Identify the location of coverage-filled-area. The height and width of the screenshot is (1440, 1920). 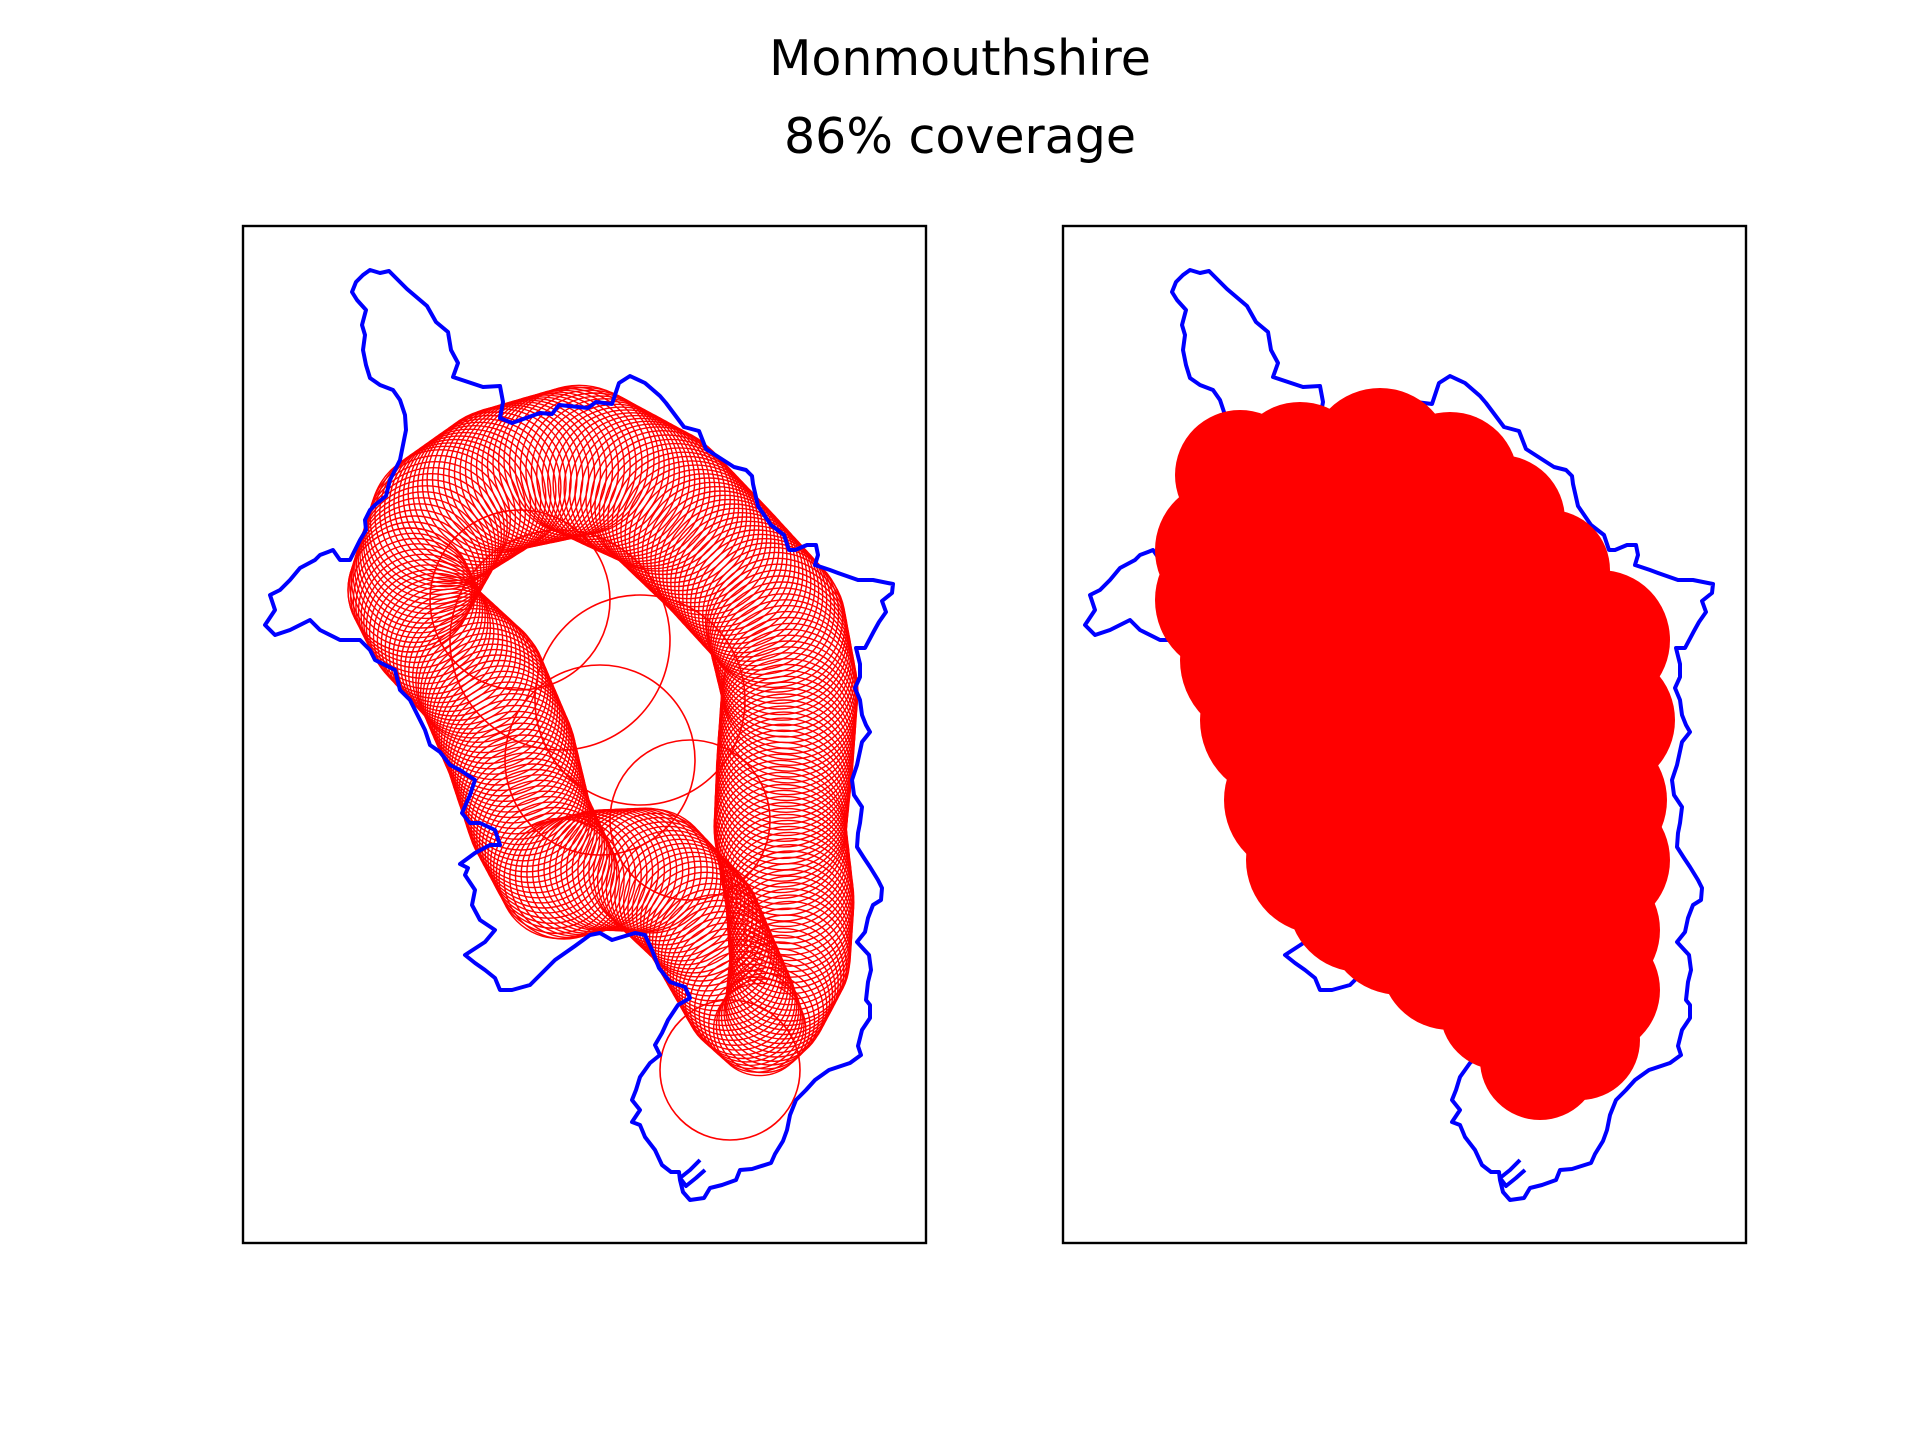
(1415, 754).